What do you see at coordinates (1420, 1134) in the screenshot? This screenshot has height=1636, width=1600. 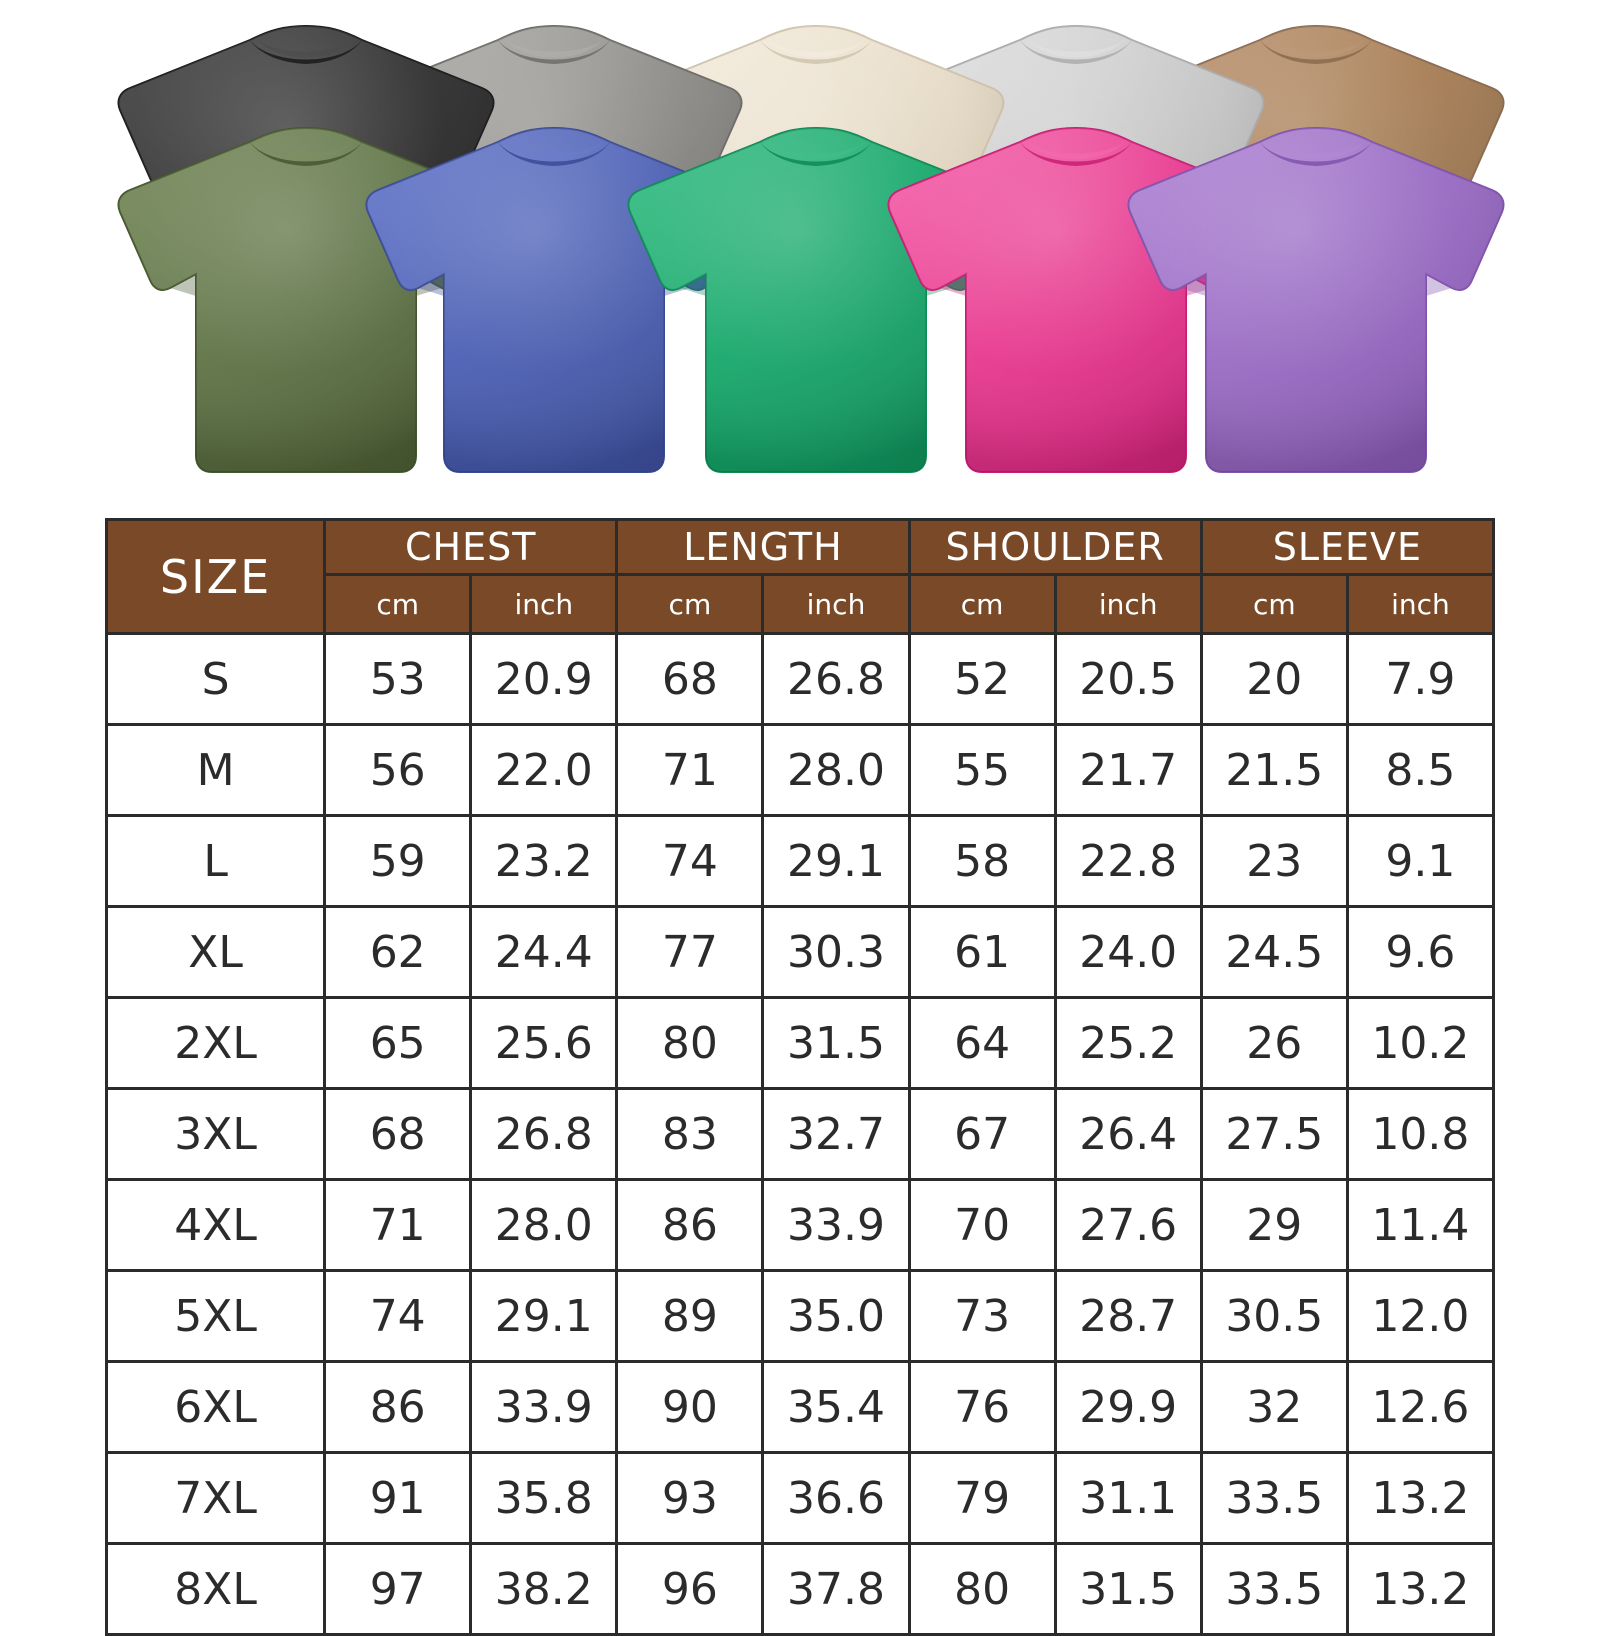 I see `cell-sleeve-in: 10.8` at bounding box center [1420, 1134].